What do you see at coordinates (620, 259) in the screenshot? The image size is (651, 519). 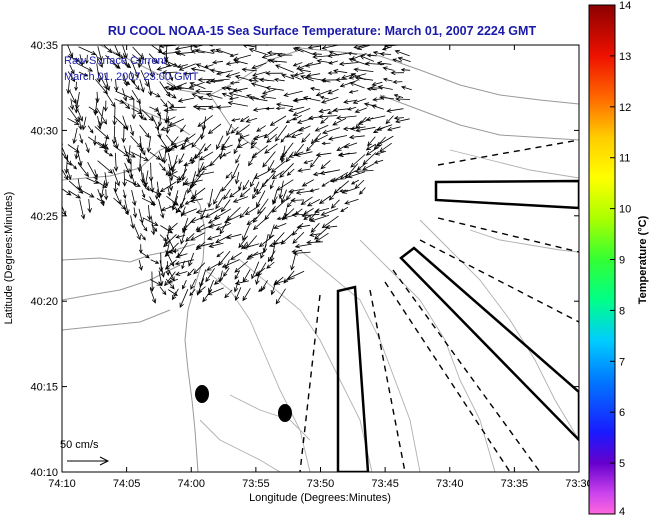 I see `colorbar-ticks: 14 13 12 11 10 9 8 7 6 5 4` at bounding box center [620, 259].